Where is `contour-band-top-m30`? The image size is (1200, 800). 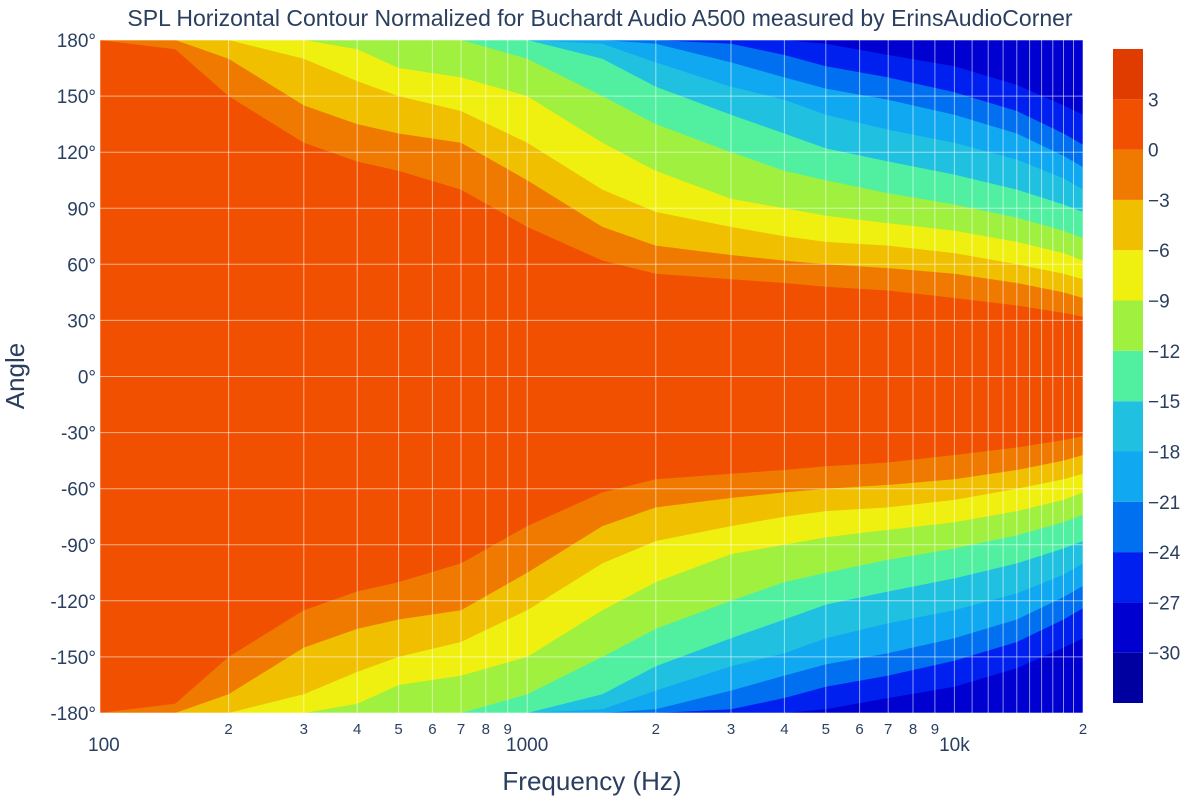 contour-band-top-m30 is located at coordinates (591, 77).